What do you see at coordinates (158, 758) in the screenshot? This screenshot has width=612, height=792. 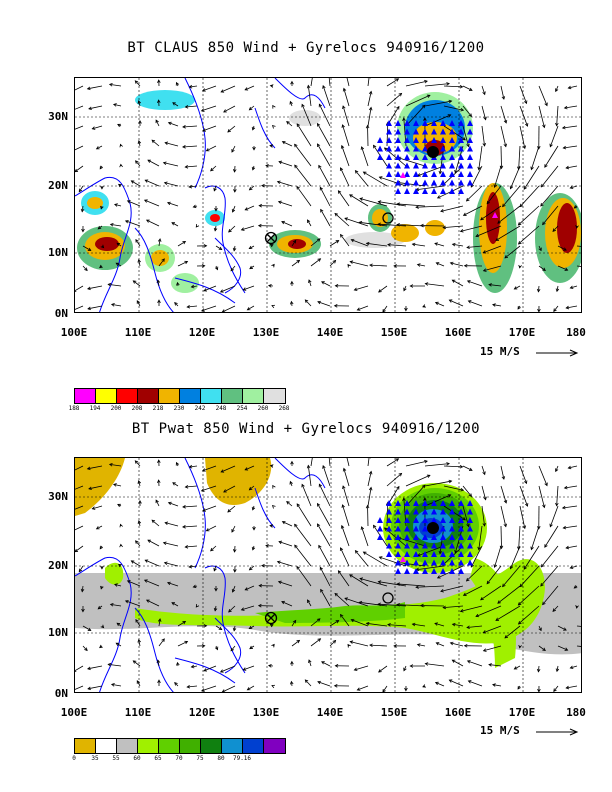 I see `legend-tick-label: 65` at bounding box center [158, 758].